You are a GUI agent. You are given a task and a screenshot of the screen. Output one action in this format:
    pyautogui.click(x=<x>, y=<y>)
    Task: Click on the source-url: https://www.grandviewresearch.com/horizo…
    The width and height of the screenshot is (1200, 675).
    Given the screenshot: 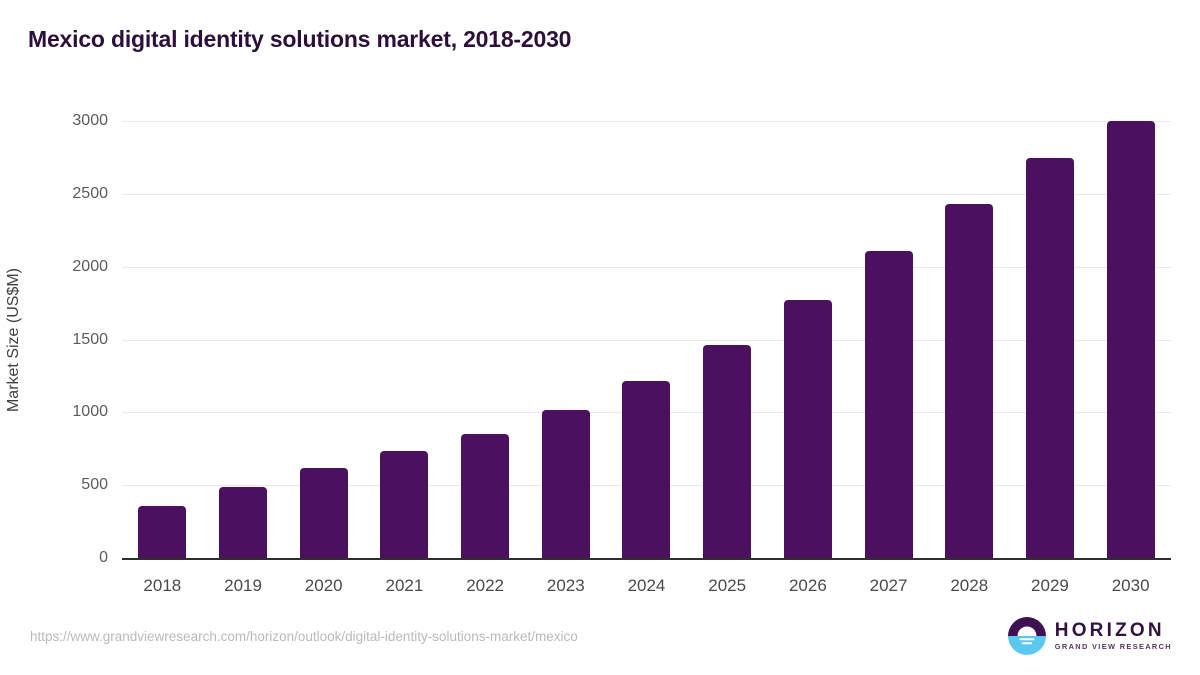 What is the action you would take?
    pyautogui.click(x=304, y=636)
    